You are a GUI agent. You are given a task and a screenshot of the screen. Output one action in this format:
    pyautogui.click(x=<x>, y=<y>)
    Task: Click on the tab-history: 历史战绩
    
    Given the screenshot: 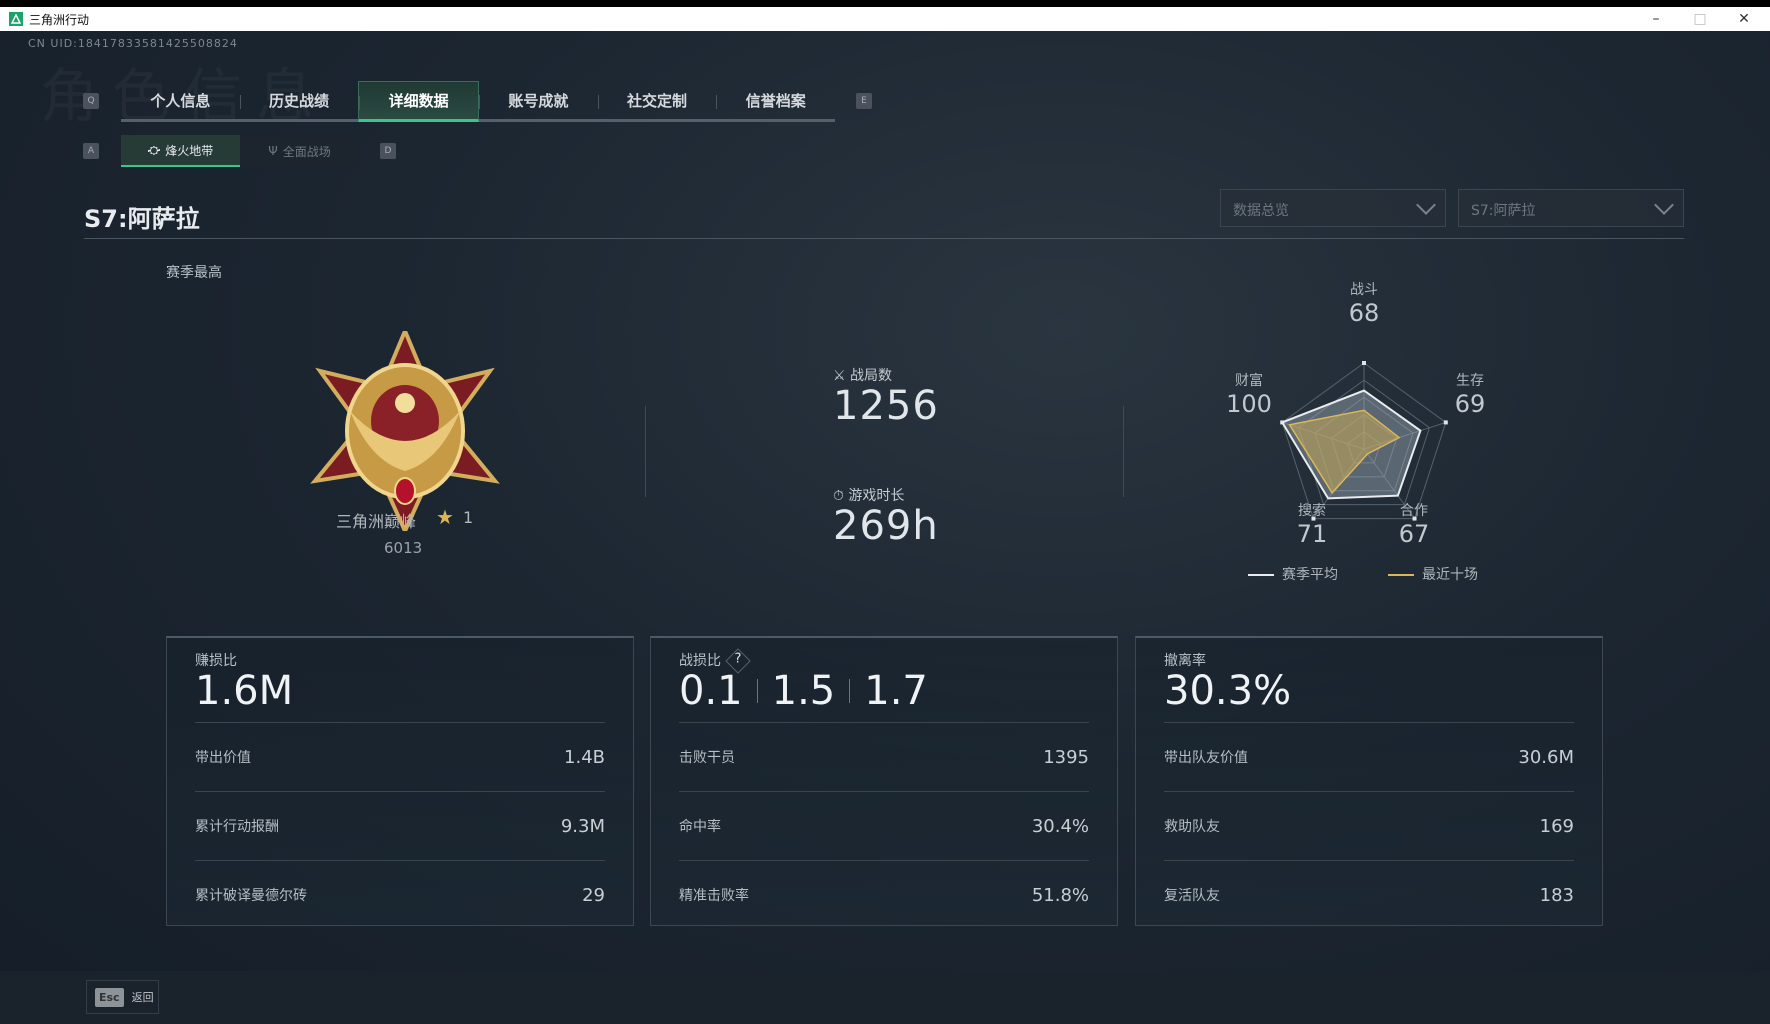 What is the action you would take?
    pyautogui.click(x=299, y=100)
    